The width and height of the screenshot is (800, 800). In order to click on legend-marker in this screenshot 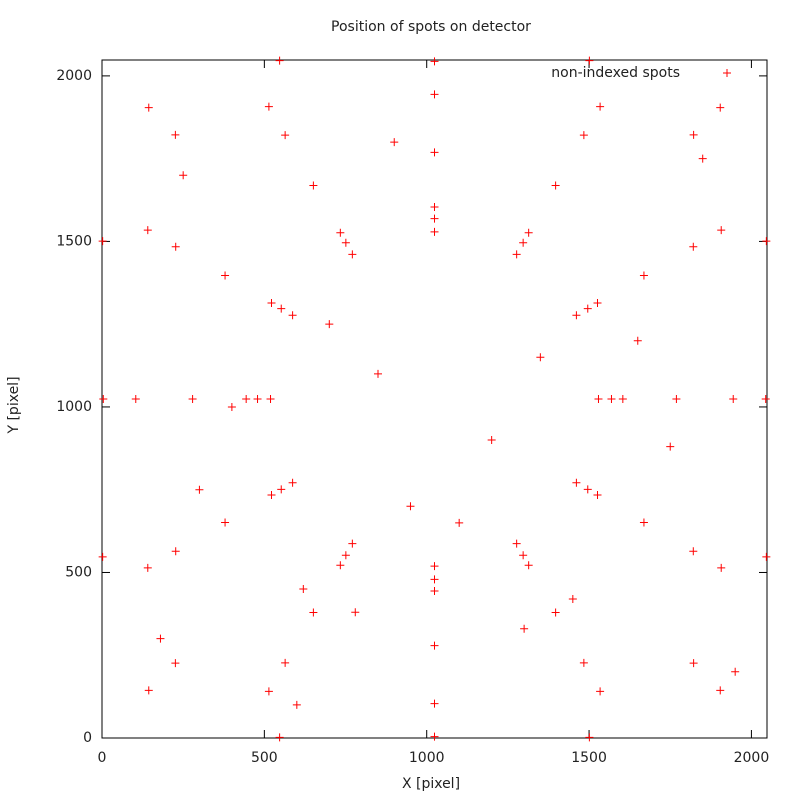, I will do `click(727, 73)`.